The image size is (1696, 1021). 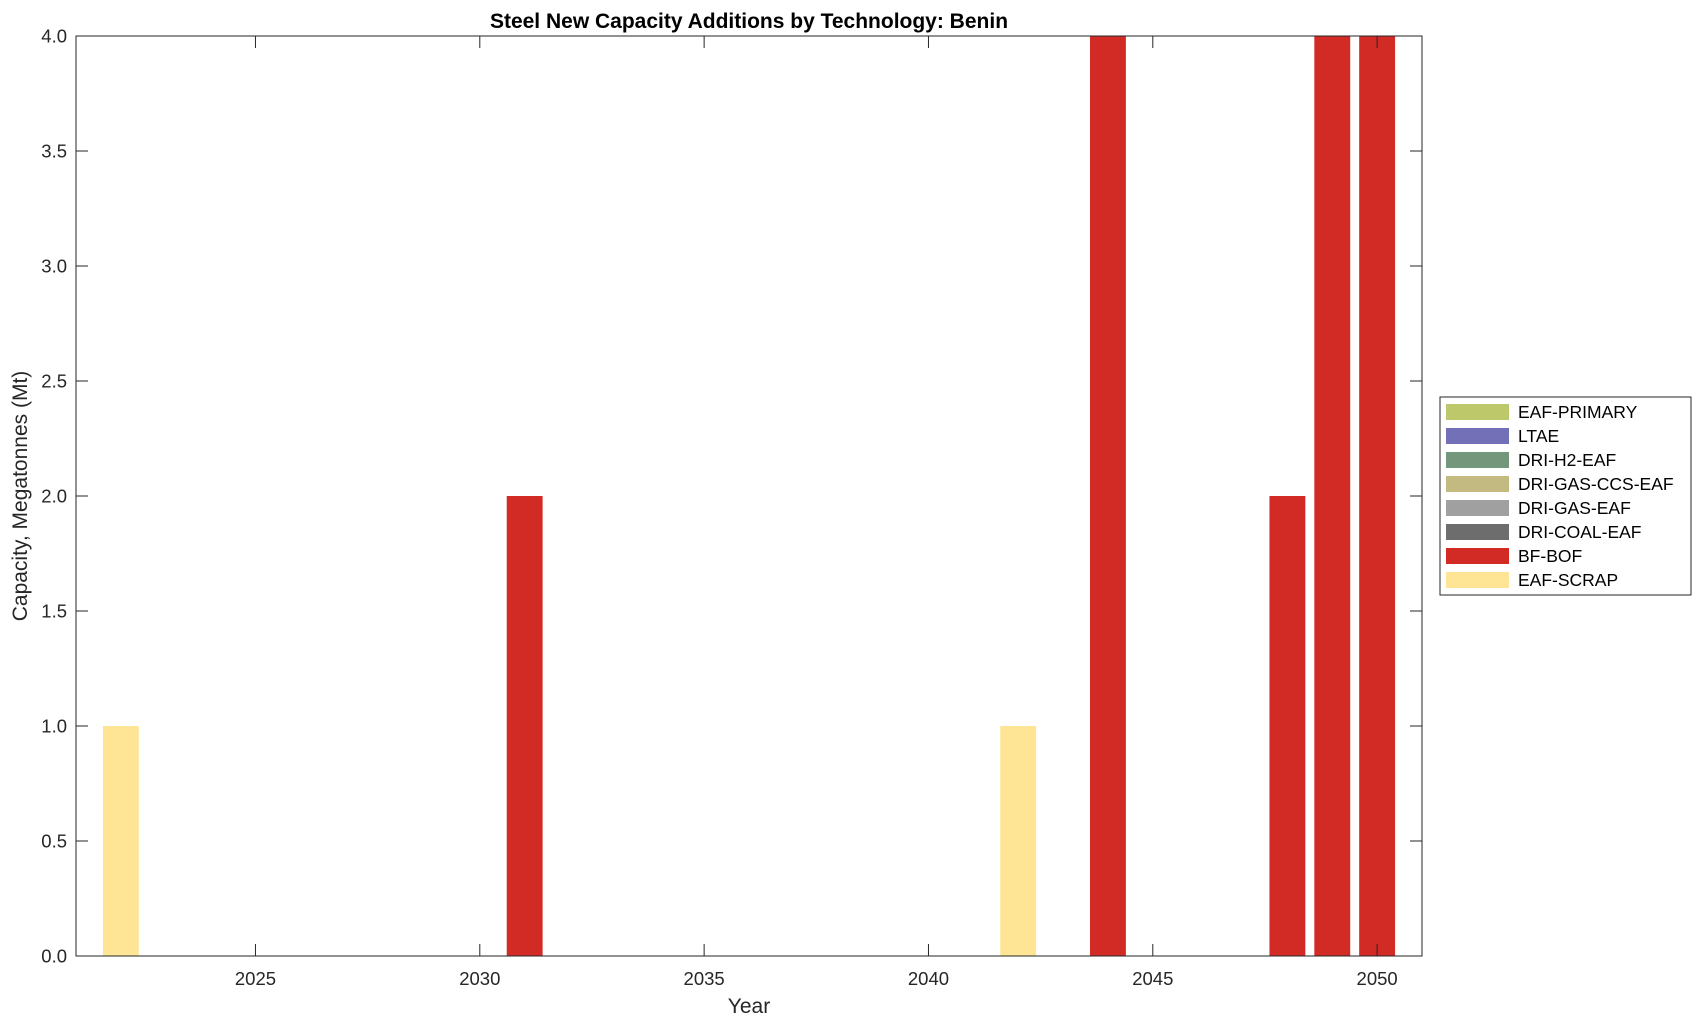 What do you see at coordinates (1477, 412) in the screenshot?
I see `legend-swatch-eaf-primary` at bounding box center [1477, 412].